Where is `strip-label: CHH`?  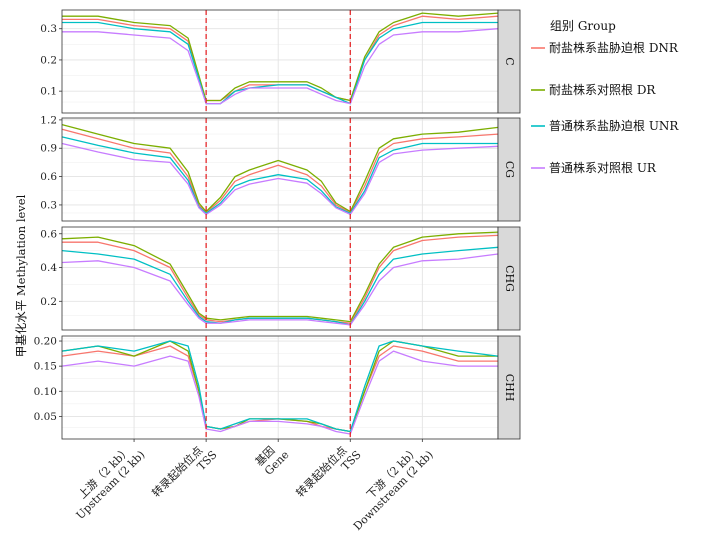 strip-label: CHH is located at coordinates (509, 388).